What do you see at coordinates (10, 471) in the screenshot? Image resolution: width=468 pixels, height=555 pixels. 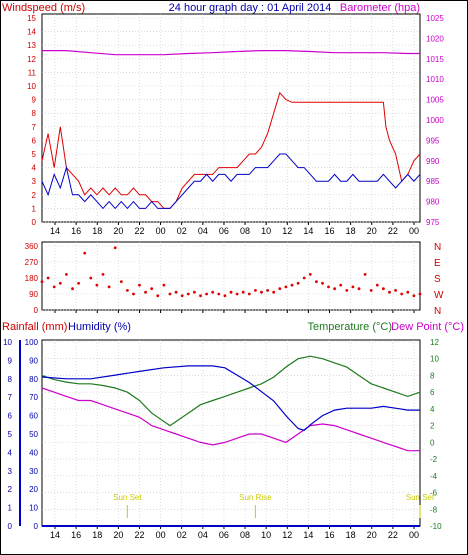 I see `rain-tick-label: 3` at bounding box center [10, 471].